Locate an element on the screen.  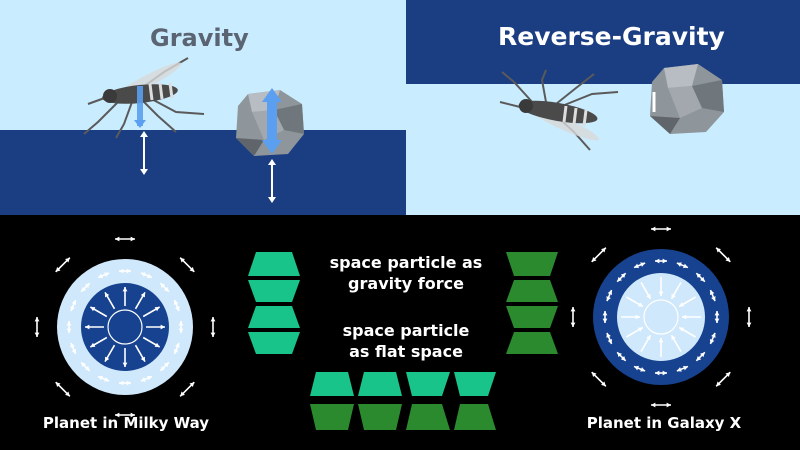
gravity-double-arrow-icon is located at coordinates (144, 153).